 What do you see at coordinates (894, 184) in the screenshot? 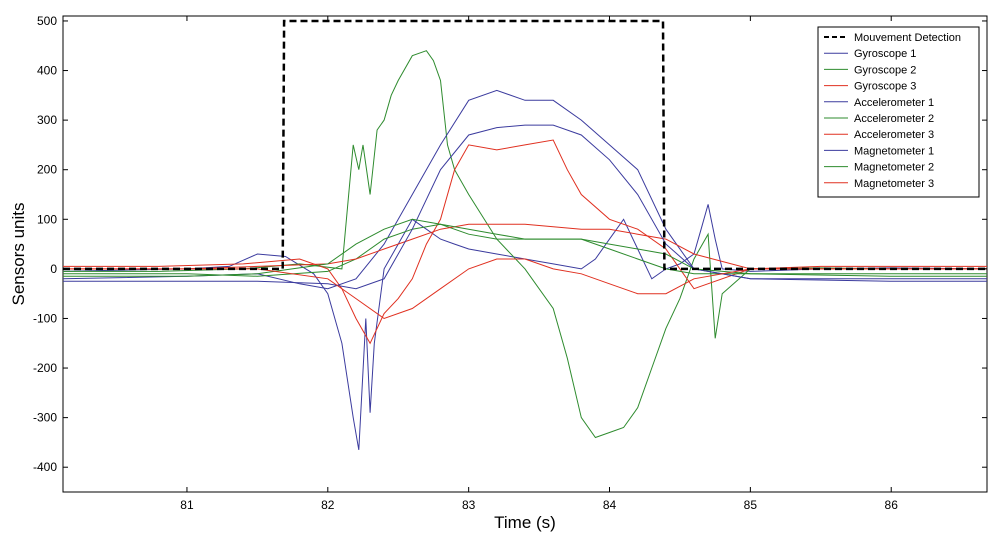
I see `legend-label: Magnetometer 3` at bounding box center [894, 184].